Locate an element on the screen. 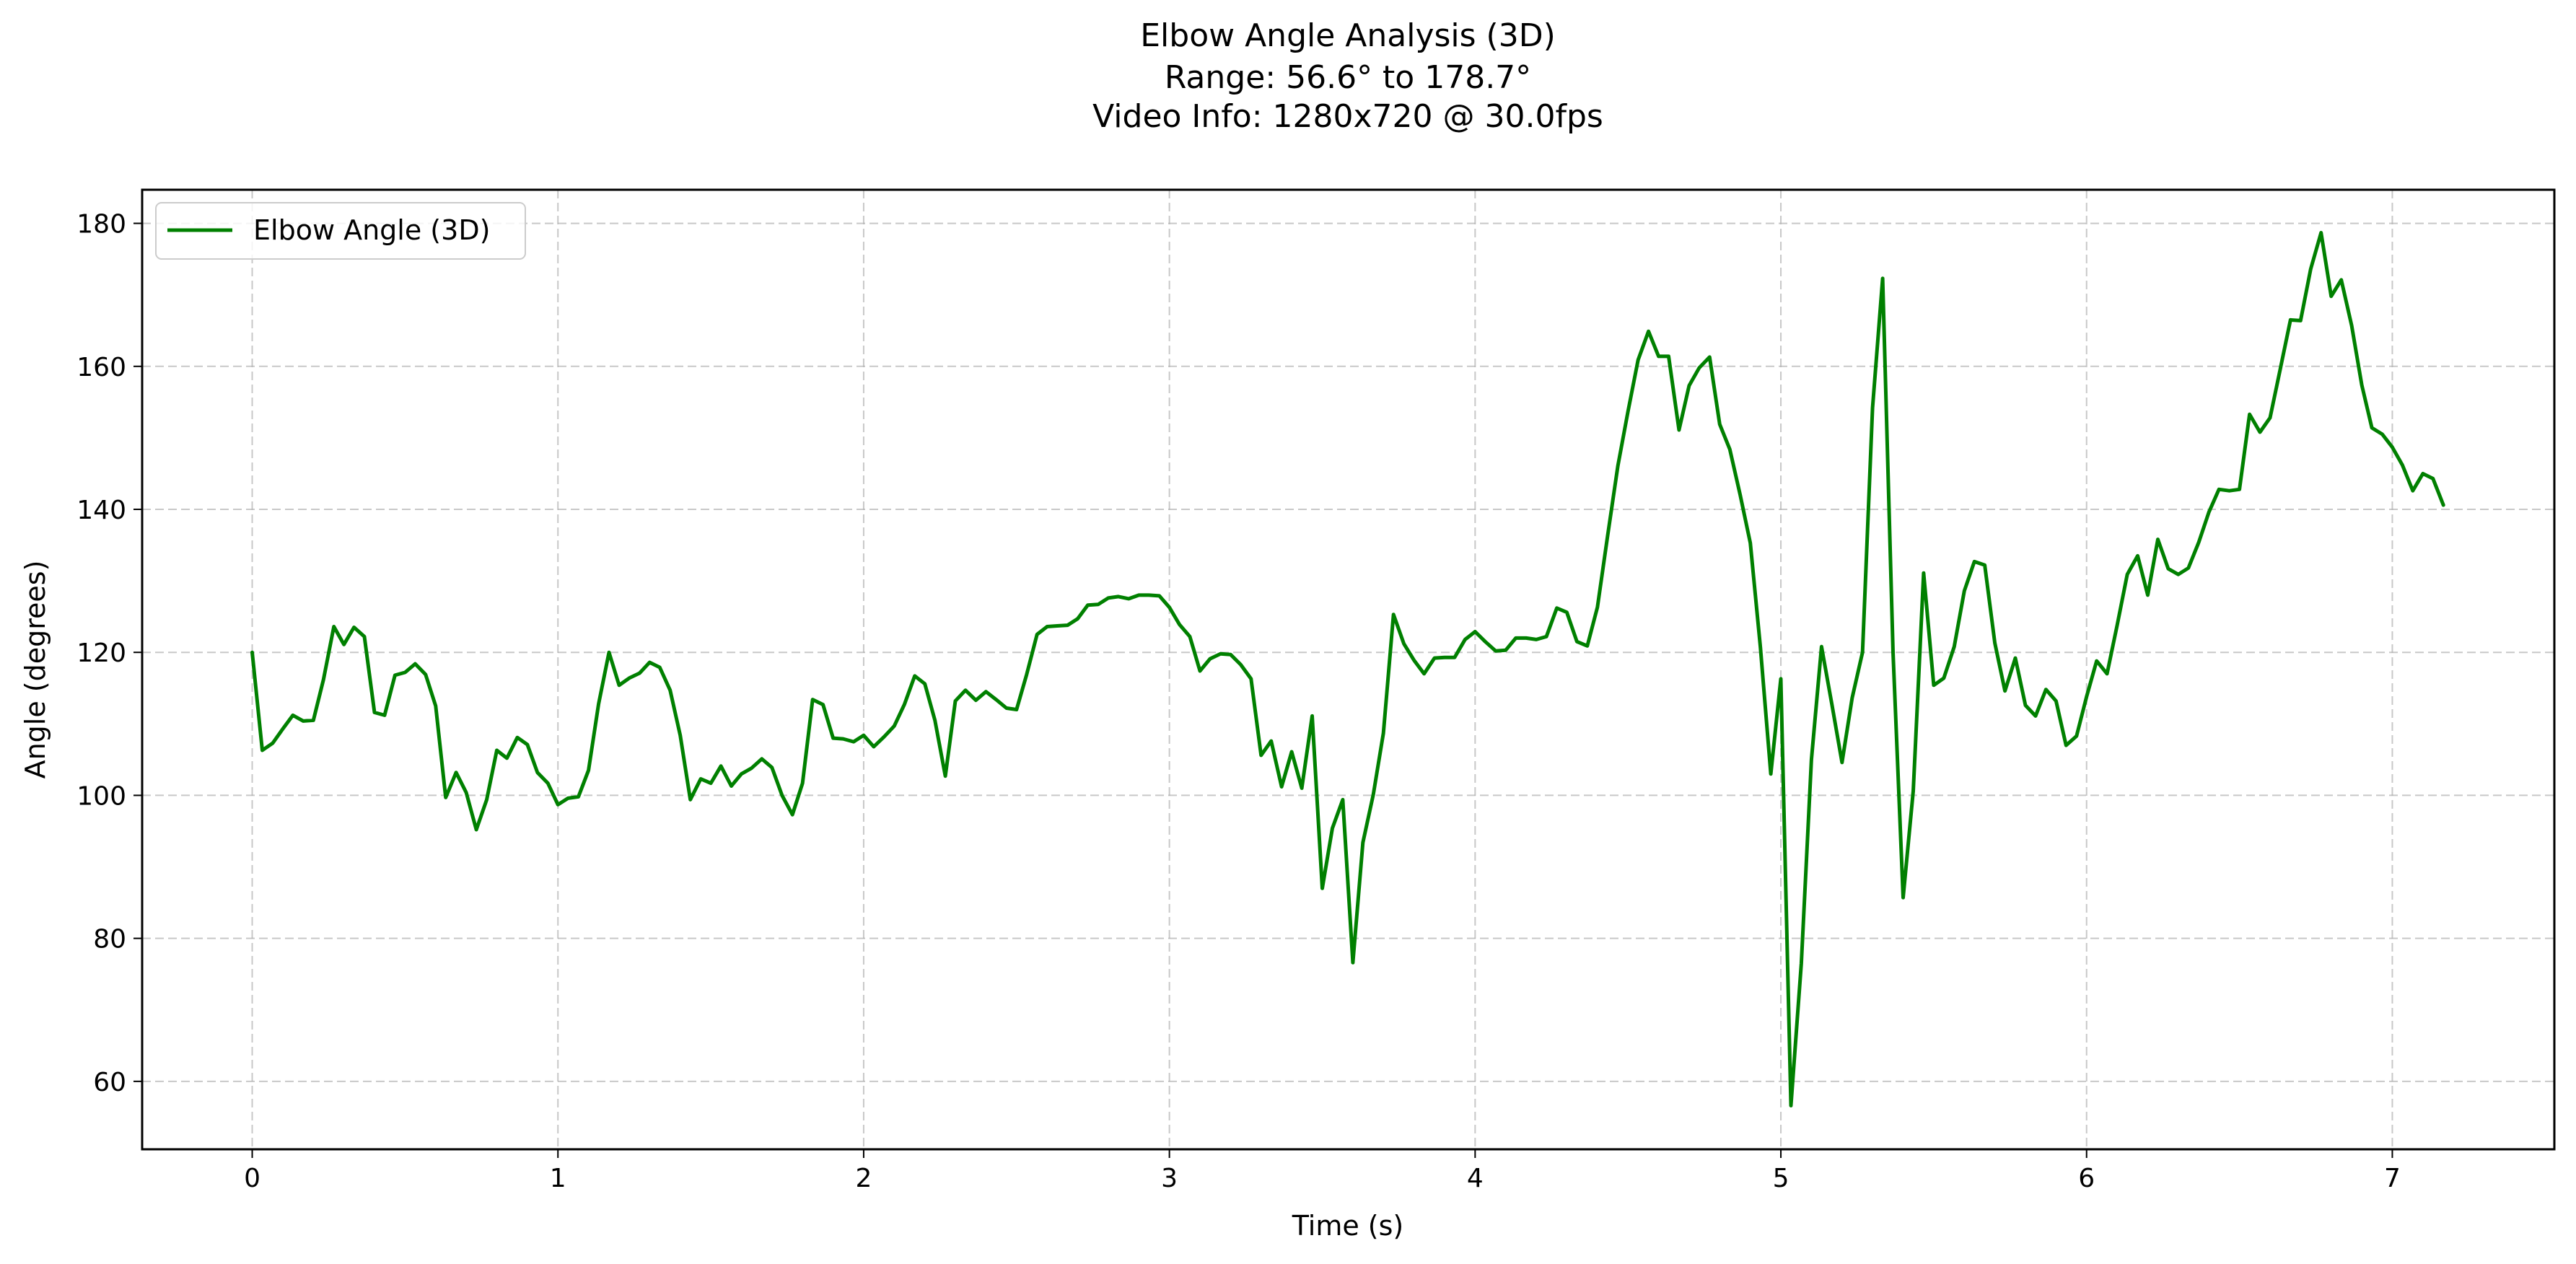 Image resolution: width=2576 pixels, height=1264 pixels. legend-label: Elbow Angle (3D) is located at coordinates (371, 230).